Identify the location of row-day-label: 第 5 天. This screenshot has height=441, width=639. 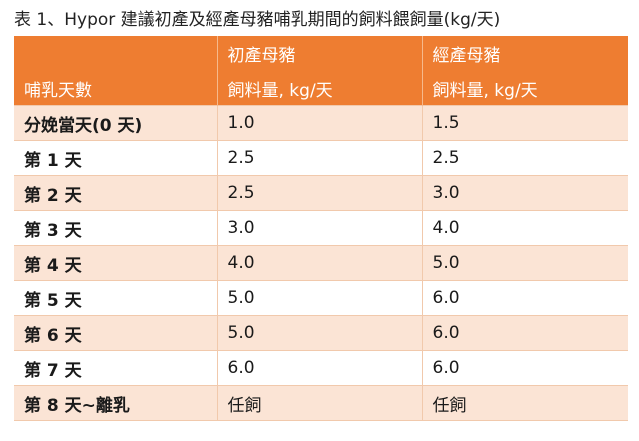
(115, 298).